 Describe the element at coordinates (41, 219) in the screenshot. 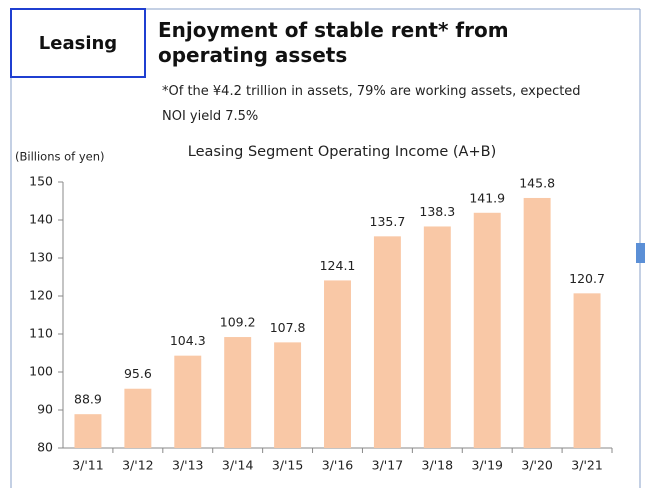

I see `y-tick-label: 140` at that location.